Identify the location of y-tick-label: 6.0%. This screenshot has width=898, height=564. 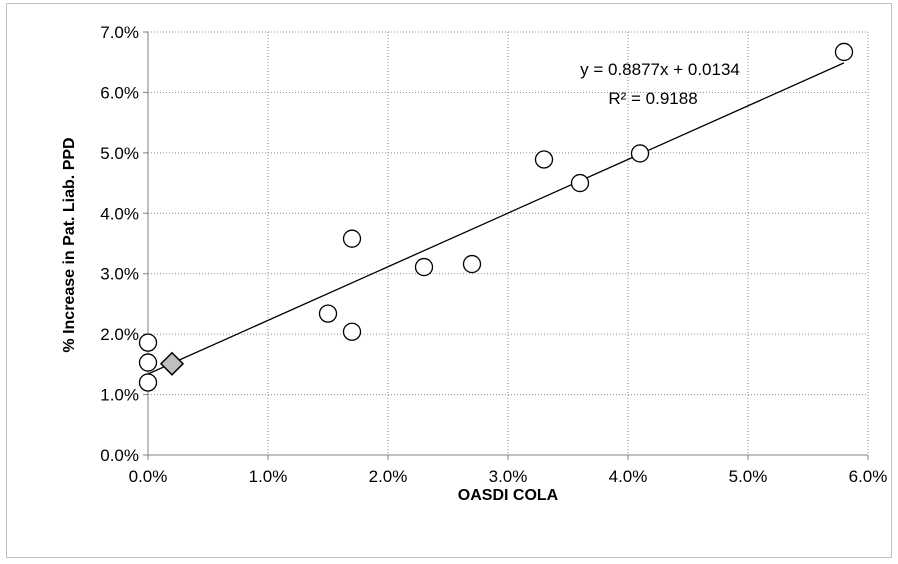
(119, 92).